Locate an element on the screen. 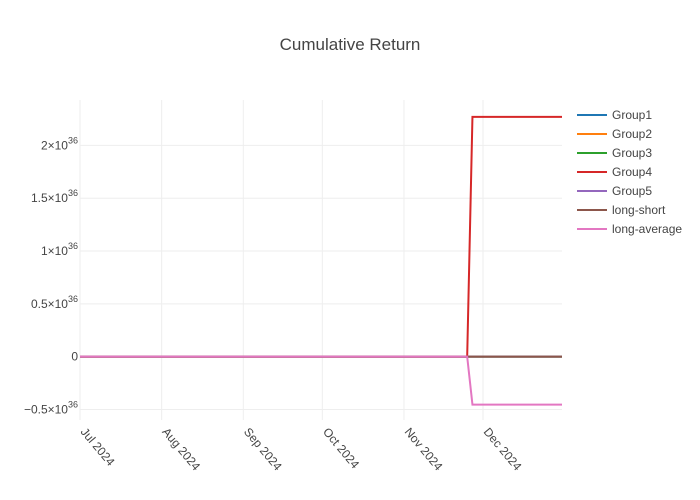 This screenshot has height=500, width=700. legend-label: Group3 is located at coordinates (632, 153).